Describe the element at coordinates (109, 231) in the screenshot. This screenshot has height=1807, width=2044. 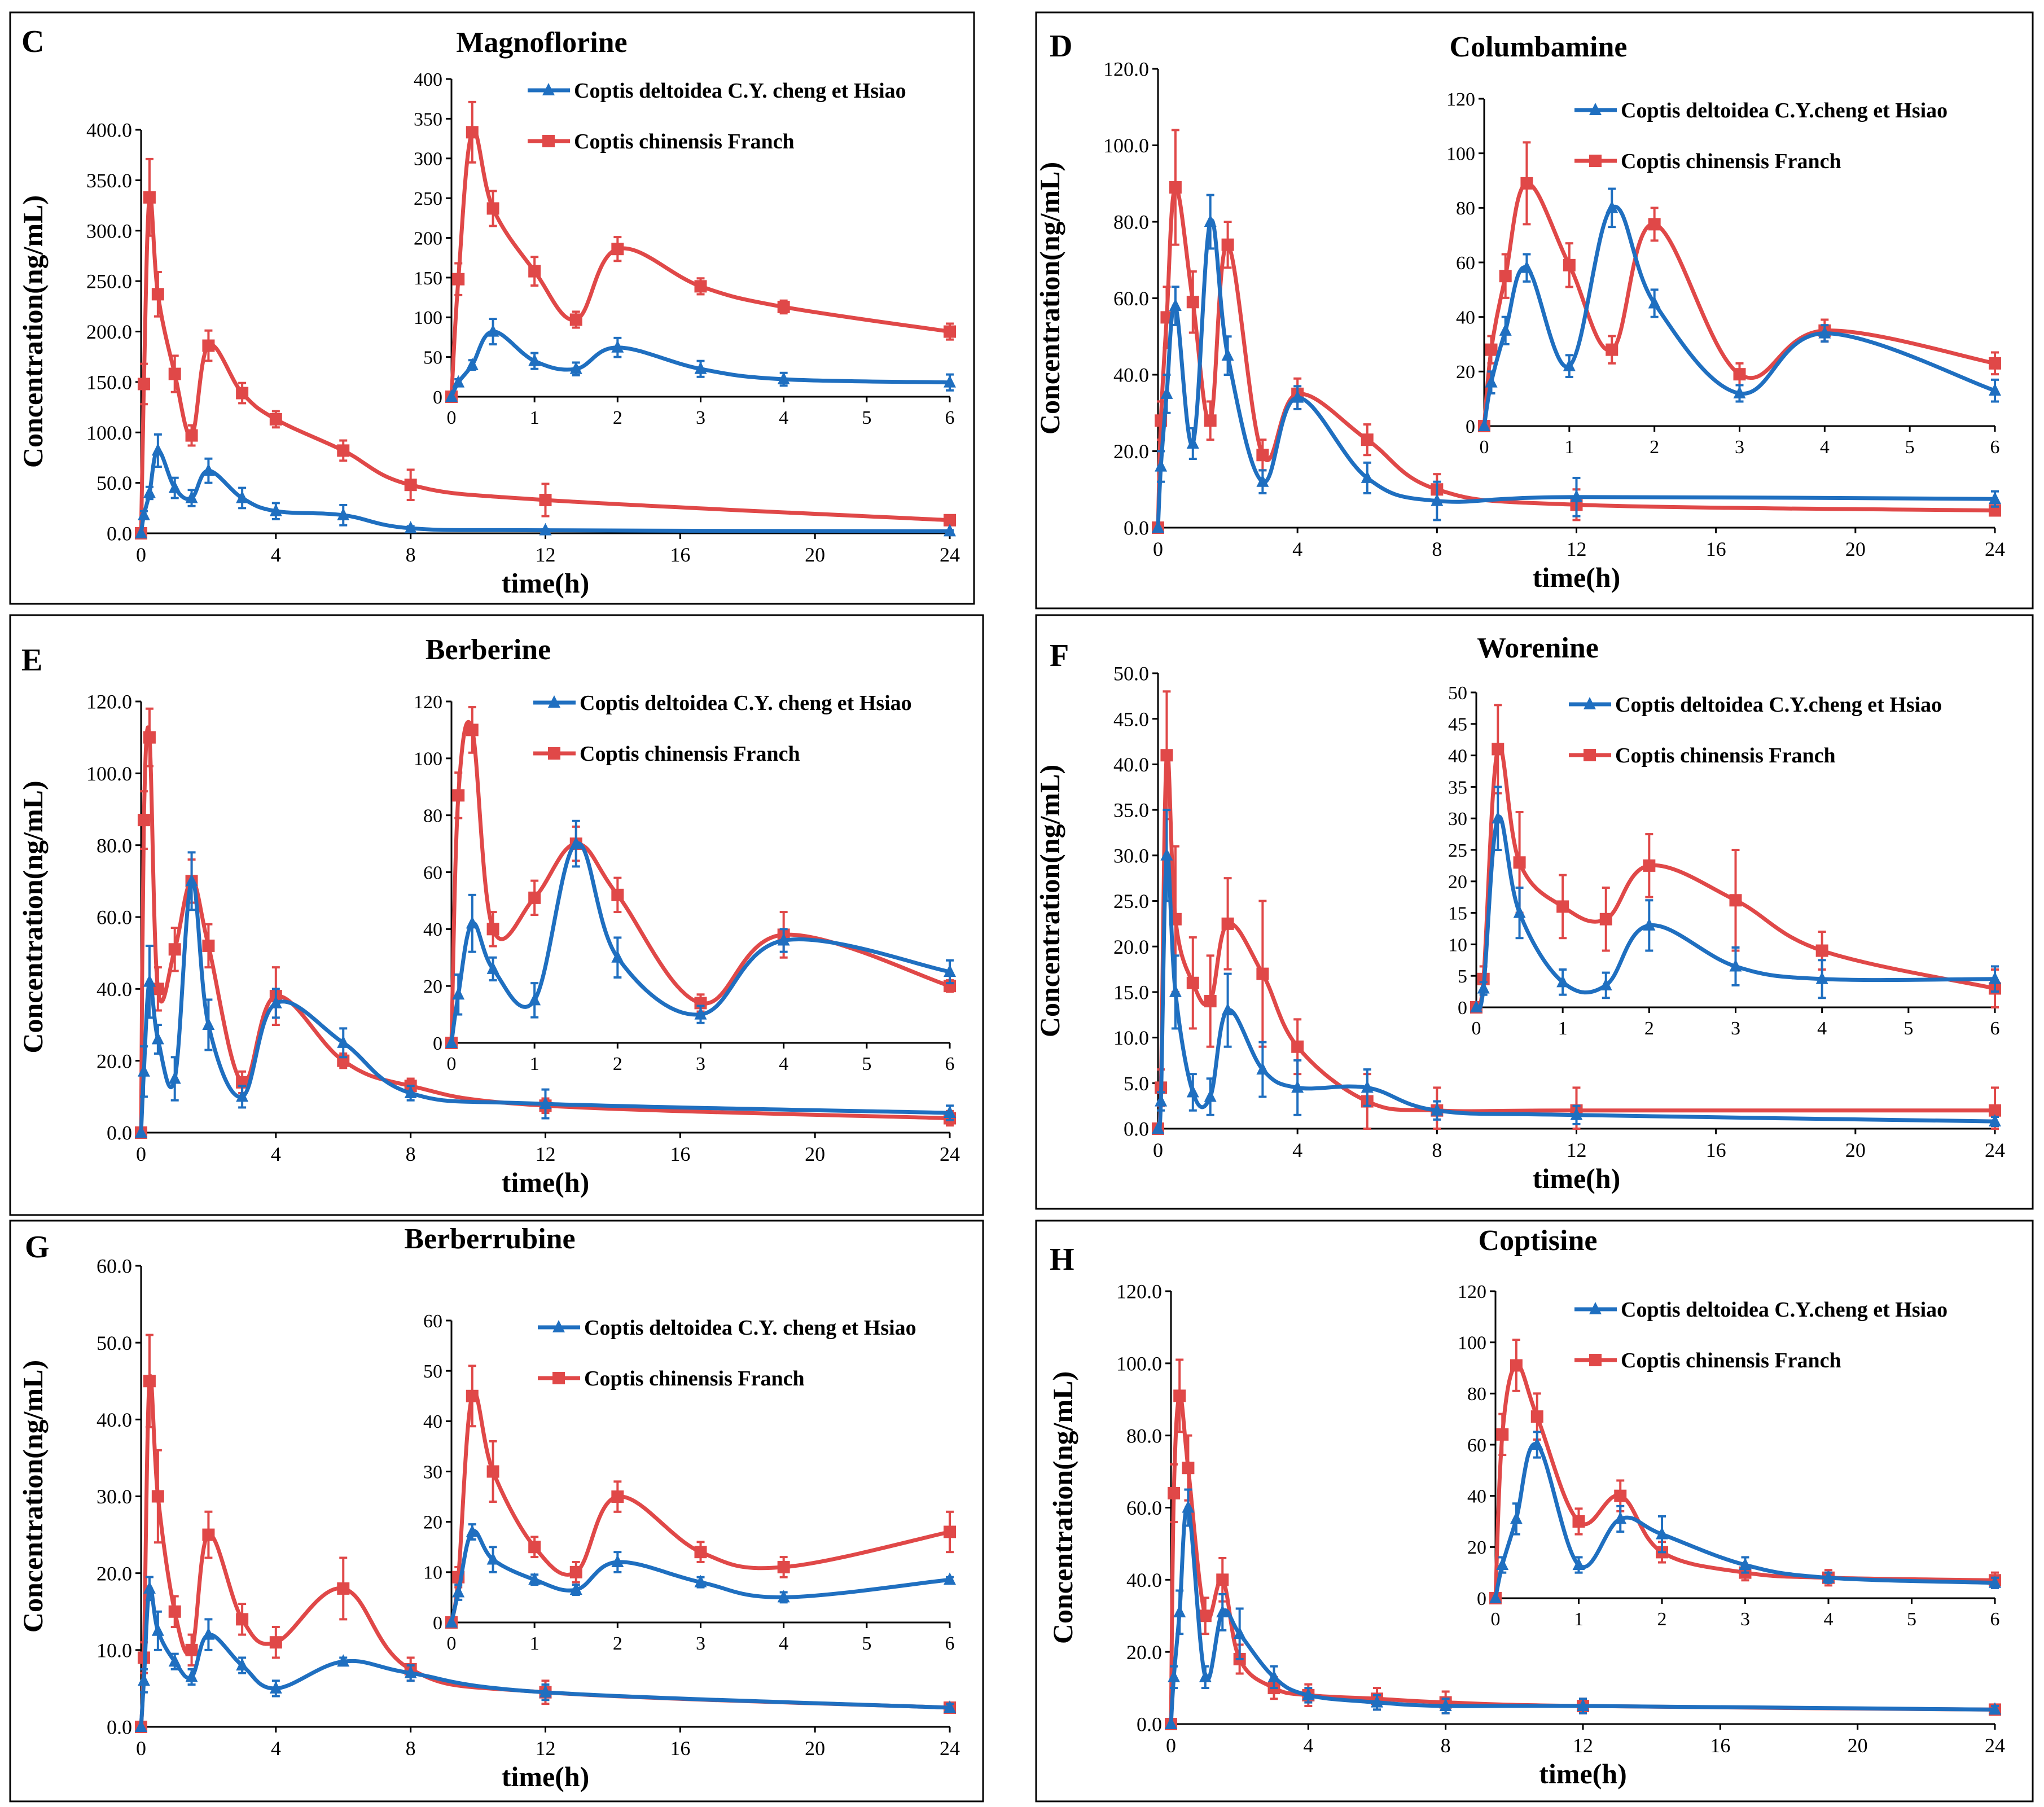
I see `main-ytick-label: 300.0` at that location.